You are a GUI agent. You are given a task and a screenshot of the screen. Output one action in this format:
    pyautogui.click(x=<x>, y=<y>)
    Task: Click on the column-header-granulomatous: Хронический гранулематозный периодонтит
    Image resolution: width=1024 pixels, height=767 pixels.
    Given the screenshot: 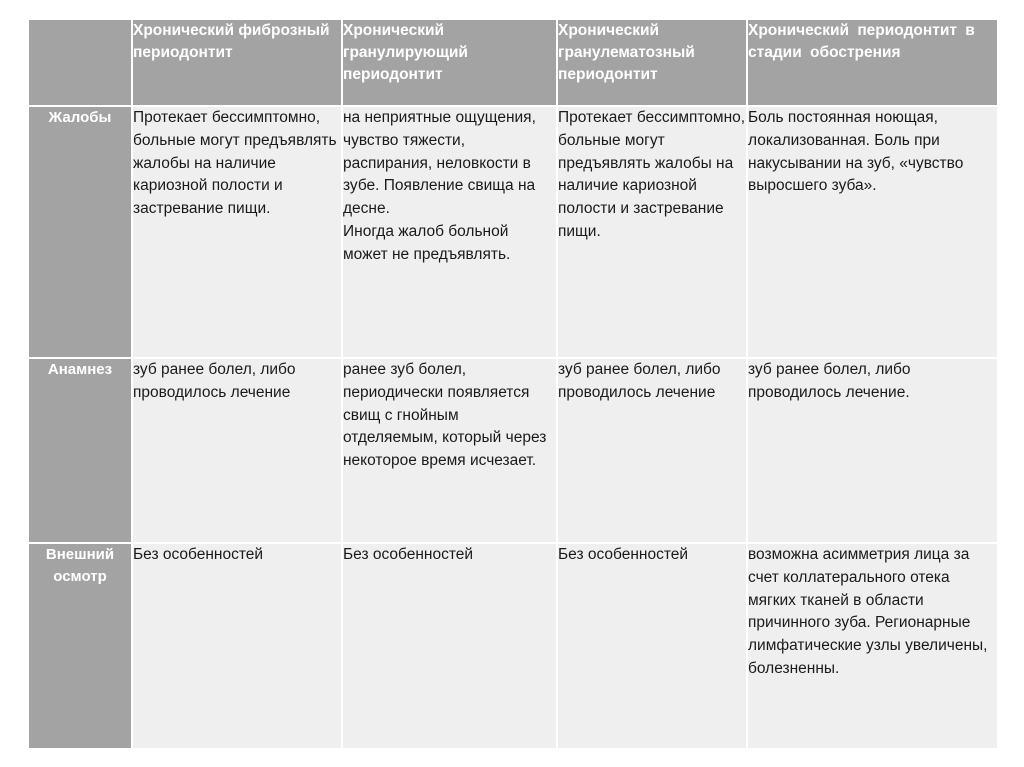 What is the action you would take?
    pyautogui.click(x=652, y=62)
    